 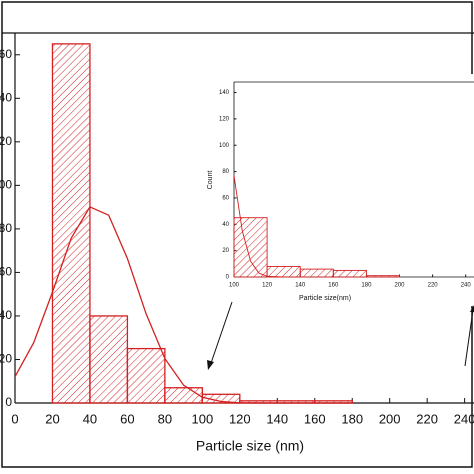 What do you see at coordinates (52, 418) in the screenshot?
I see `x-tick-label: 20` at bounding box center [52, 418].